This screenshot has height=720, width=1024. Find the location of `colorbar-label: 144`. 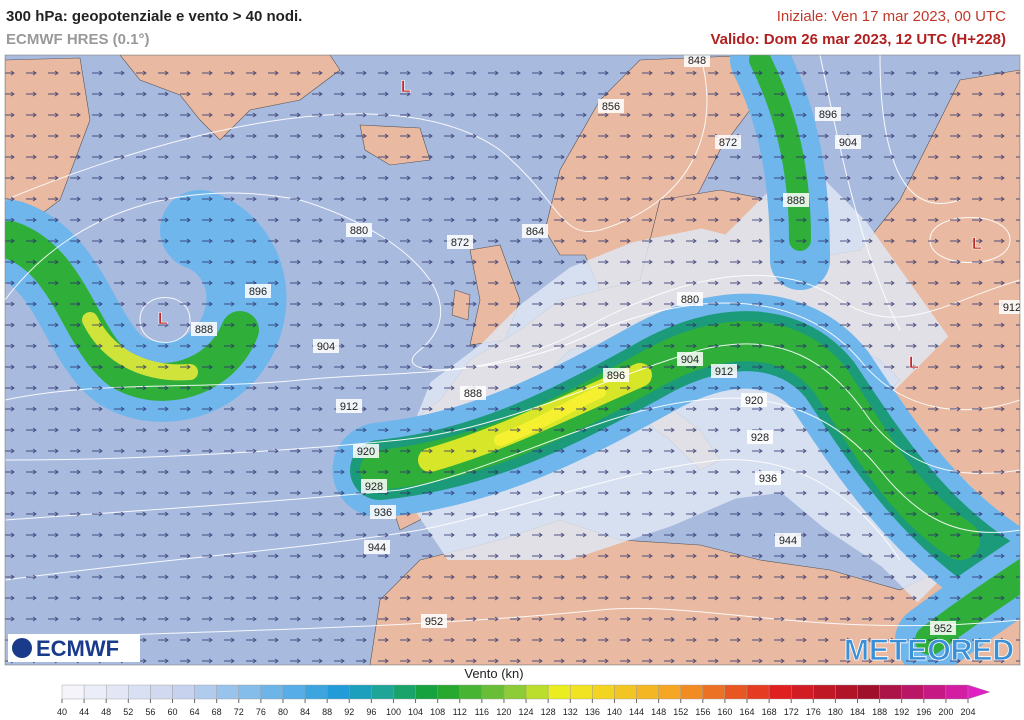

colorbar-label: 144 is located at coordinates (636, 712).